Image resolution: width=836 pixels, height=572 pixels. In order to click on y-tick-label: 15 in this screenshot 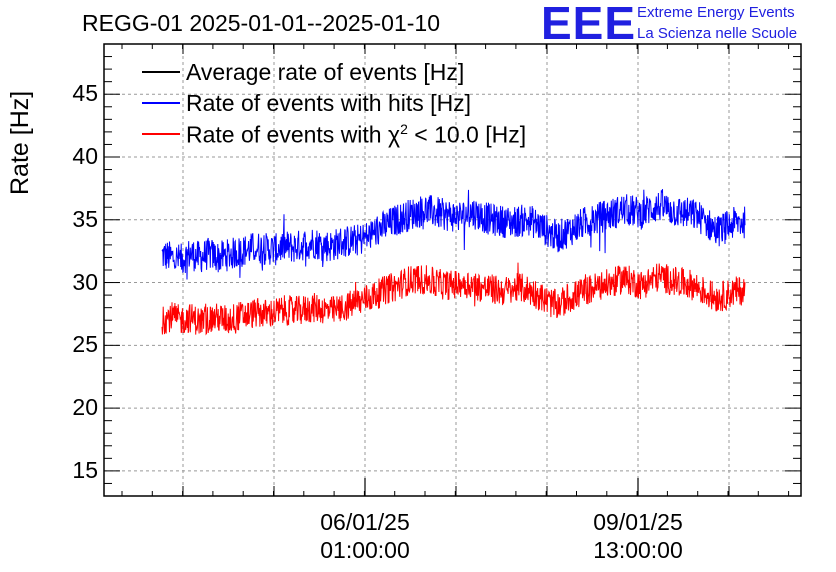, I will do `click(85, 469)`.